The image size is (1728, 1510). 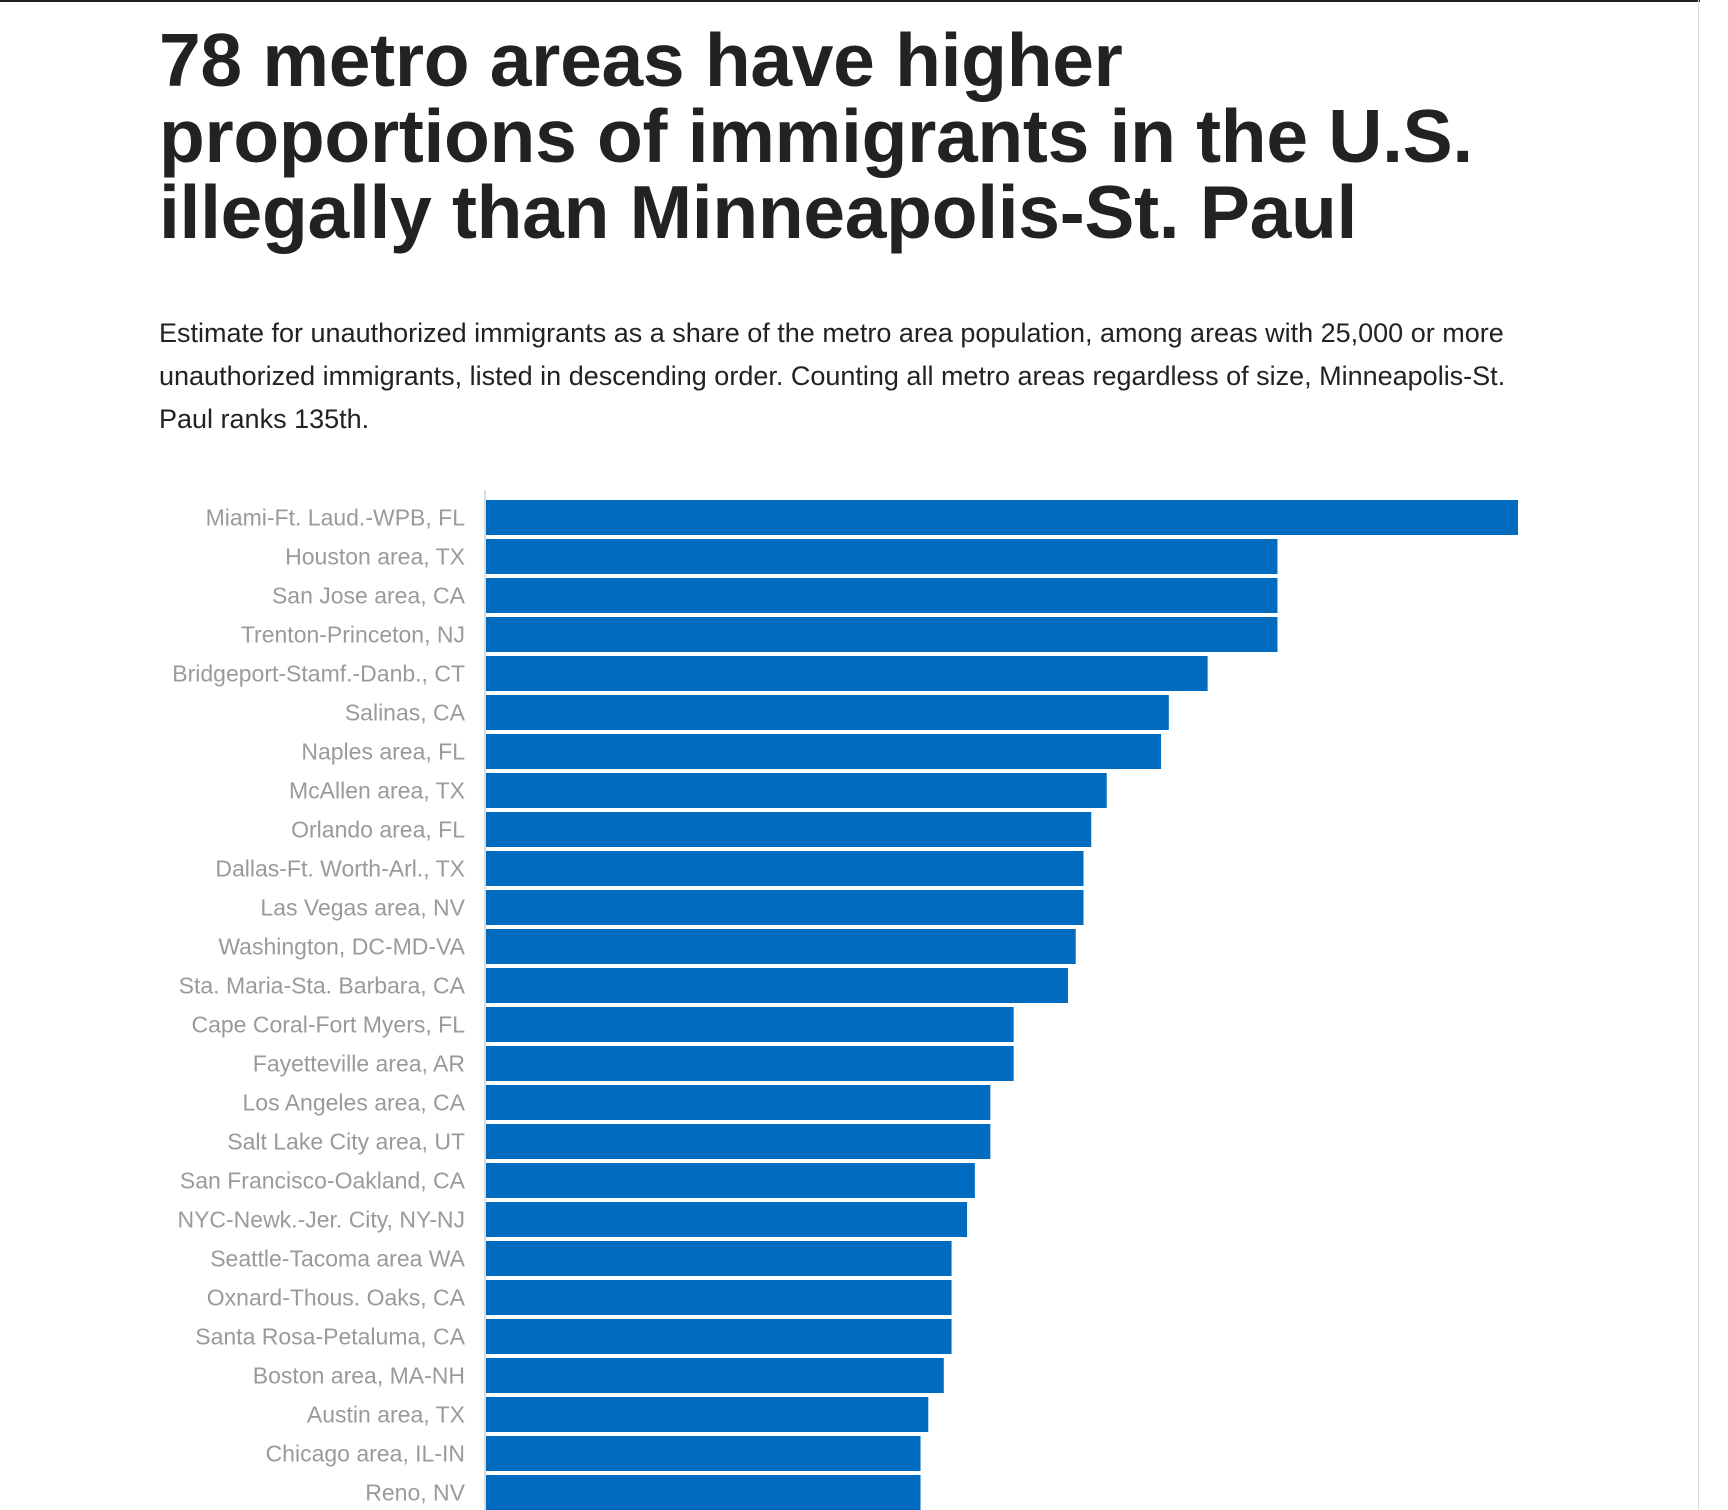 What do you see at coordinates (328, 1025) in the screenshot?
I see `category-label: Cape Coral-Fort Myers, FL` at bounding box center [328, 1025].